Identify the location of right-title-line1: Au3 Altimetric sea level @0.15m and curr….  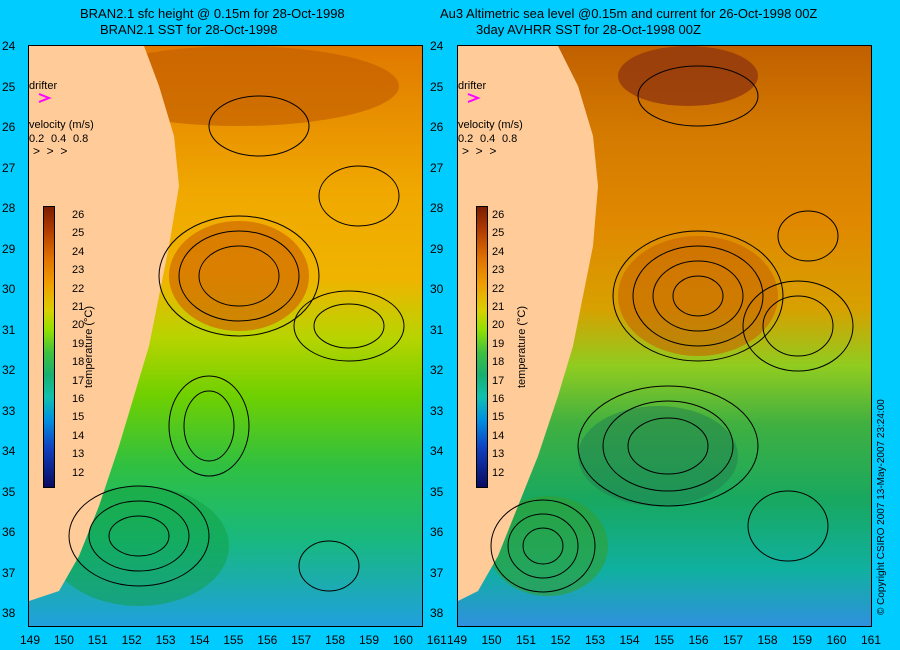
(629, 13).